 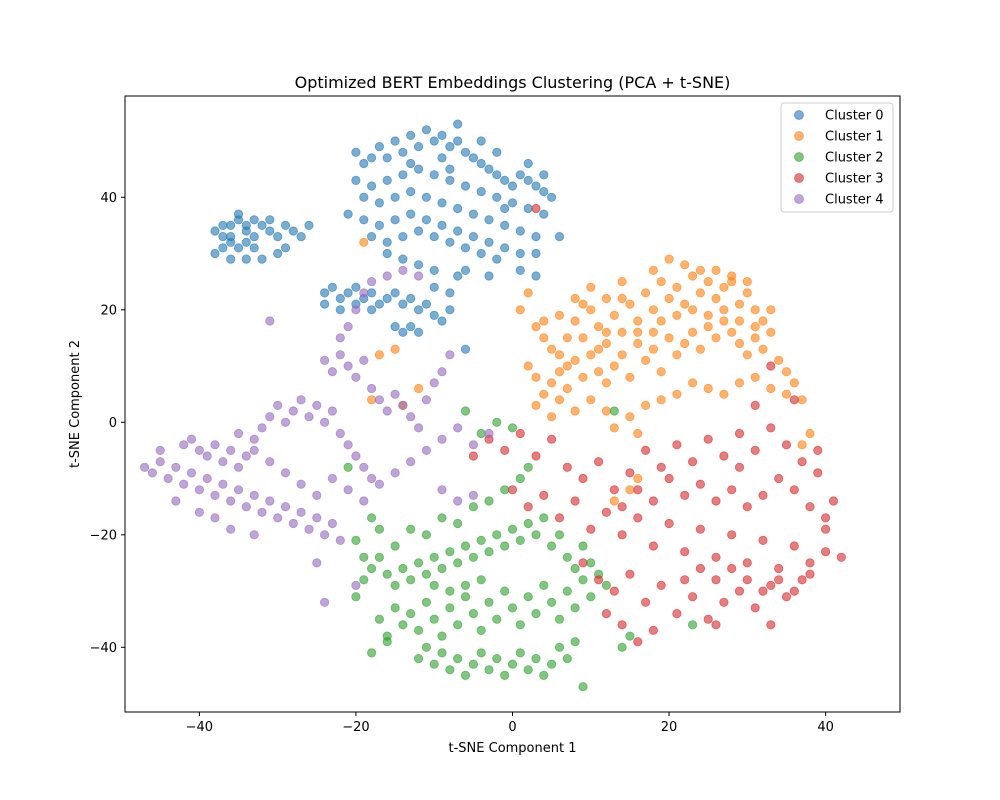 I want to click on legend-label-4: Cluster 4, so click(x=854, y=200).